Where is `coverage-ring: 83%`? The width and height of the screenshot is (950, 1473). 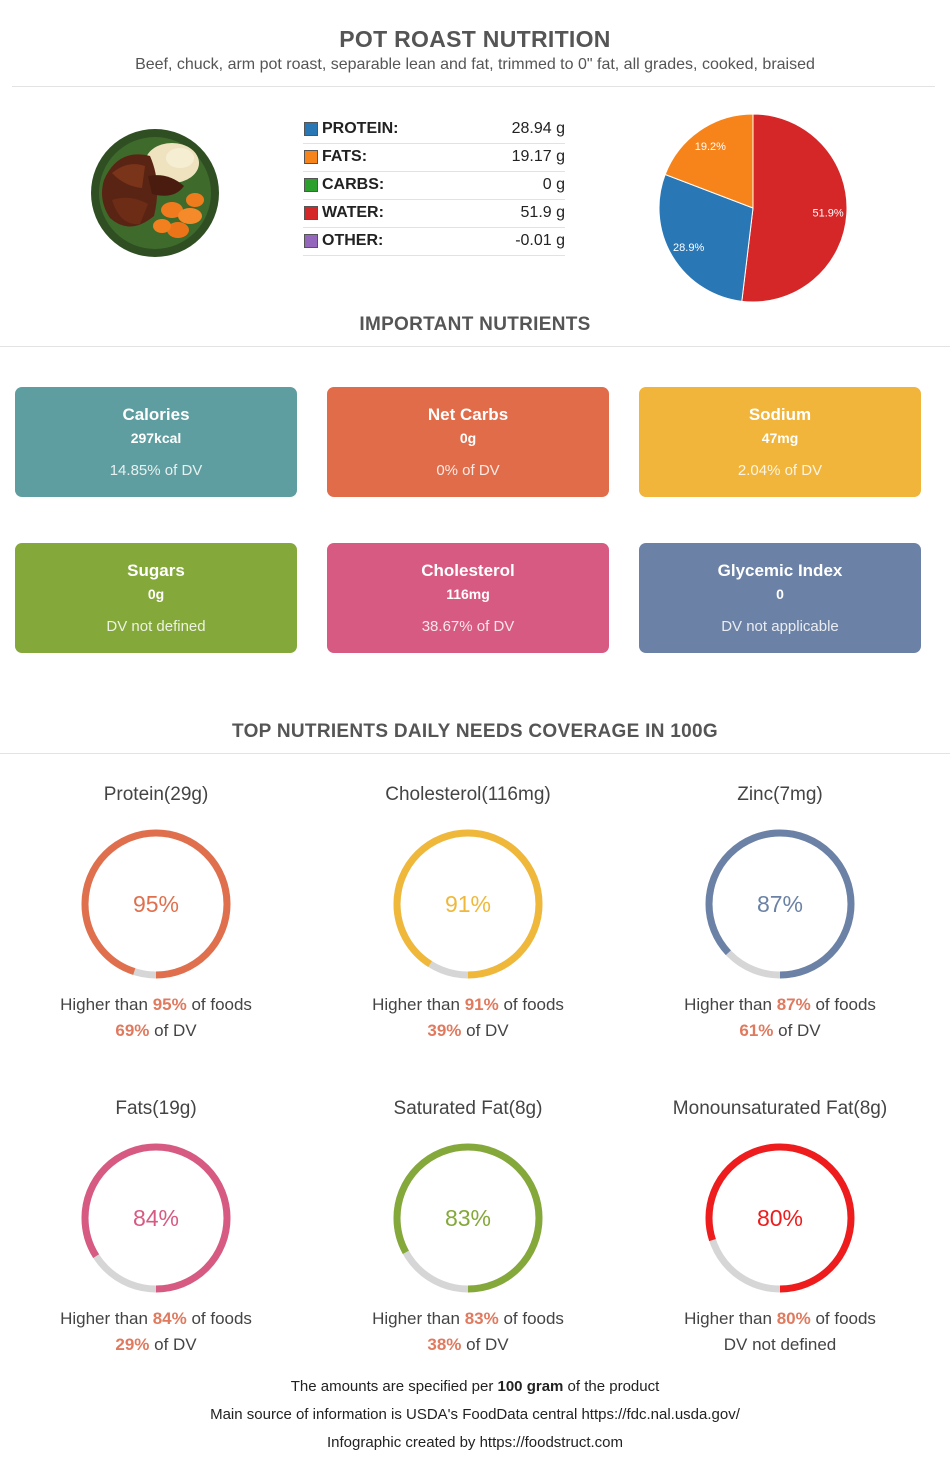
coverage-ring: 83% is located at coordinates (468, 1218).